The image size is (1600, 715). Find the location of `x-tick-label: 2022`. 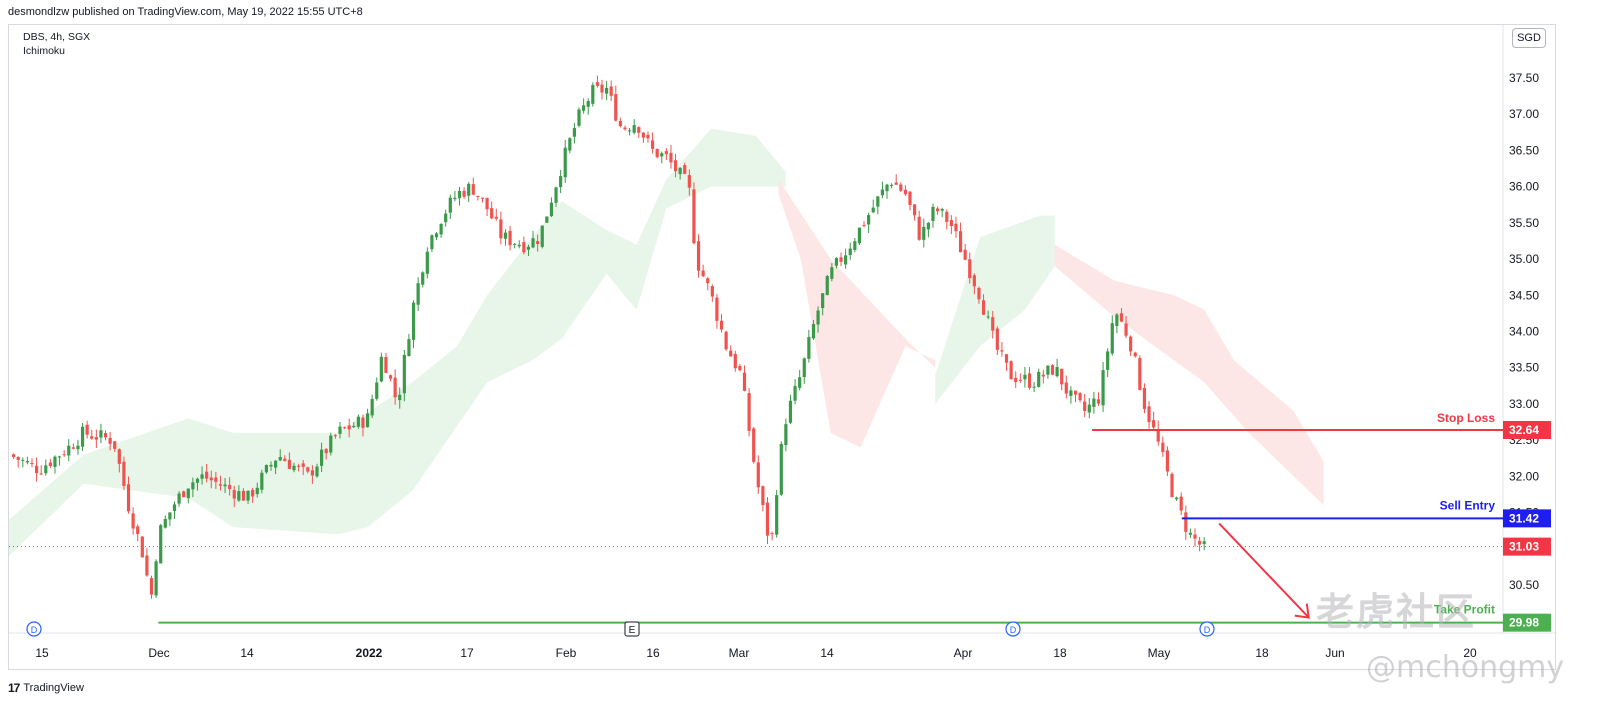

x-tick-label: 2022 is located at coordinates (369, 653).